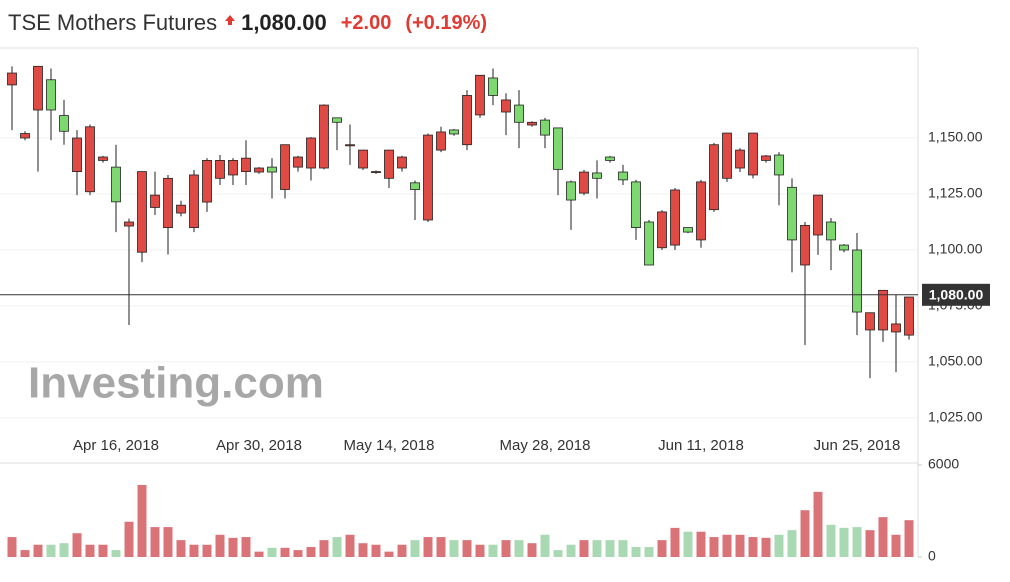  I want to click on x-tick-label: May 28, 2018, so click(545, 445).